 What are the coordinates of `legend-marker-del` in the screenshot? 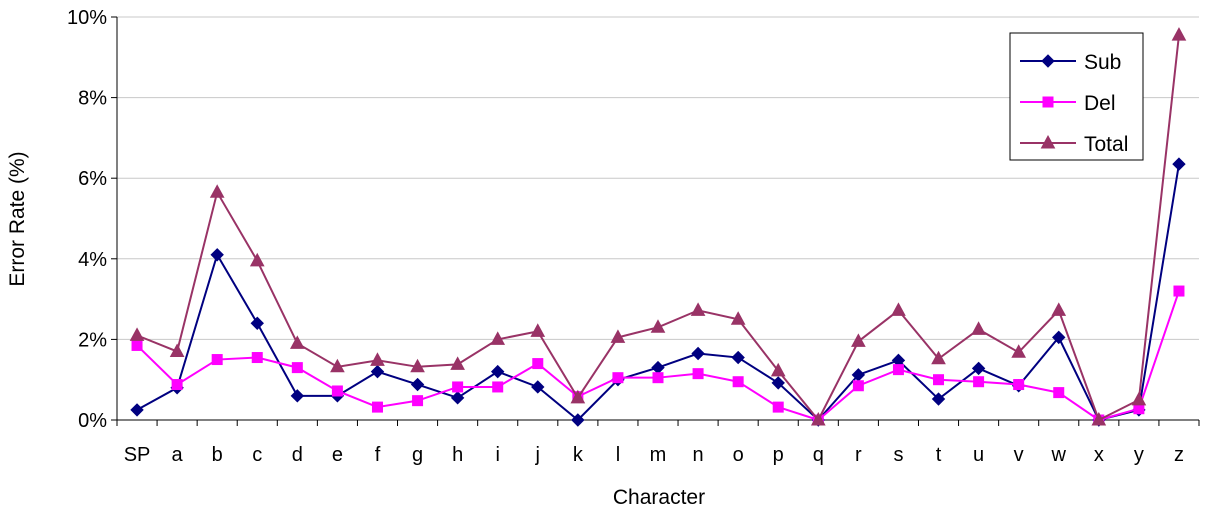 It's located at (1048, 102).